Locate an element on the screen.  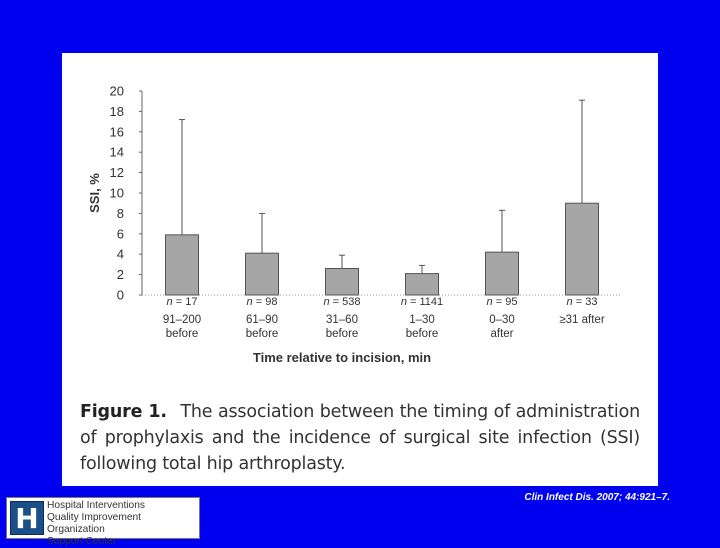
y-tick-label: 12 is located at coordinates (117, 172).